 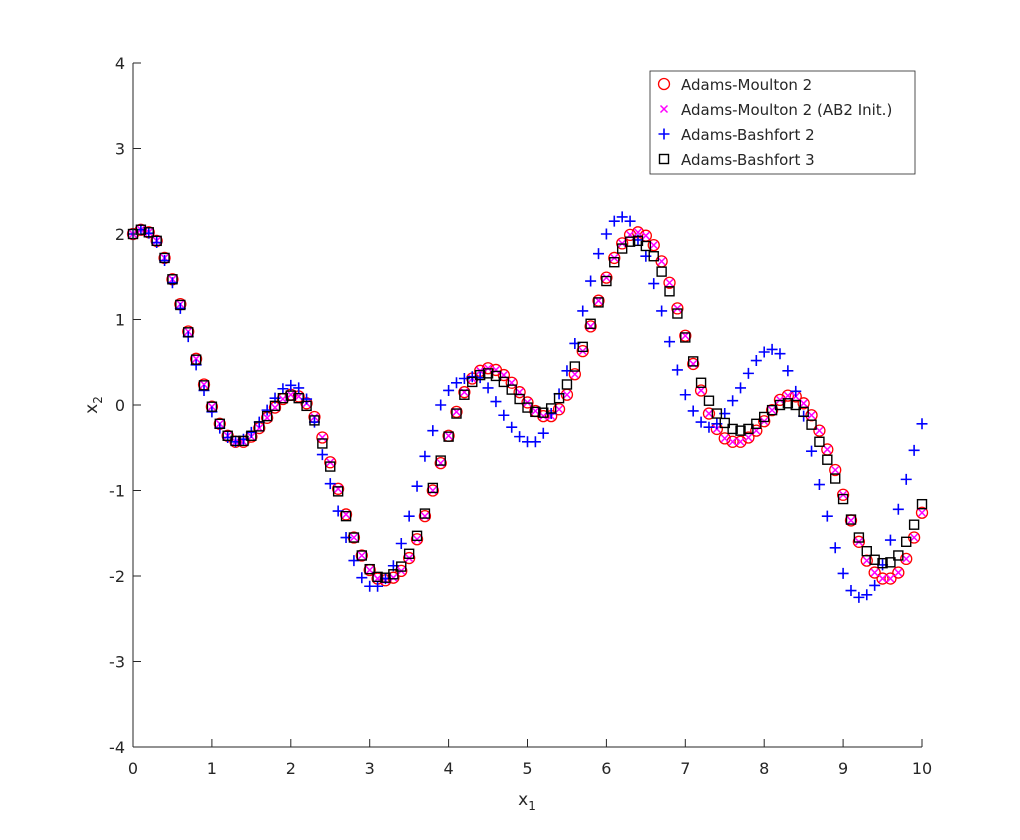 What do you see at coordinates (748, 160) in the screenshot?
I see `legend-label: Adams-Bashfort 3` at bounding box center [748, 160].